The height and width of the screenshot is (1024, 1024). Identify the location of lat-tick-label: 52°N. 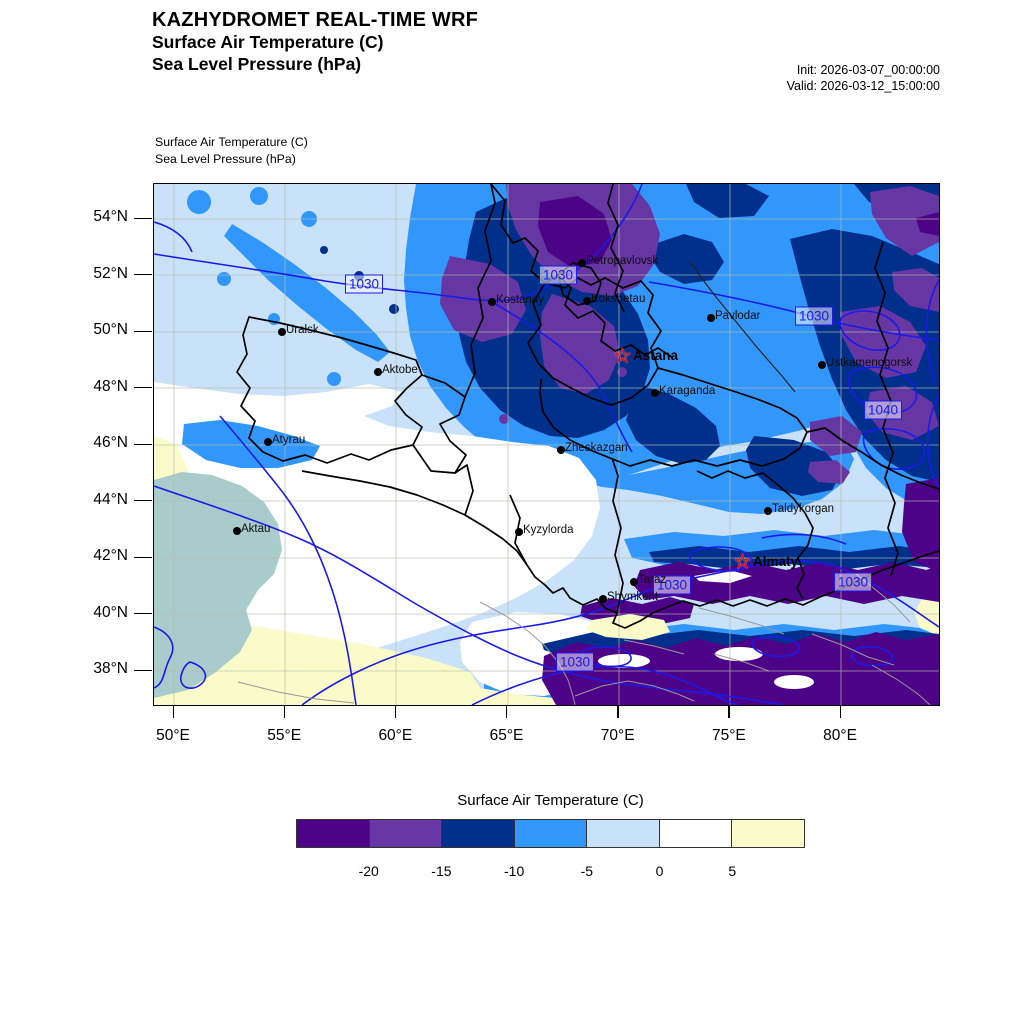
(110, 273).